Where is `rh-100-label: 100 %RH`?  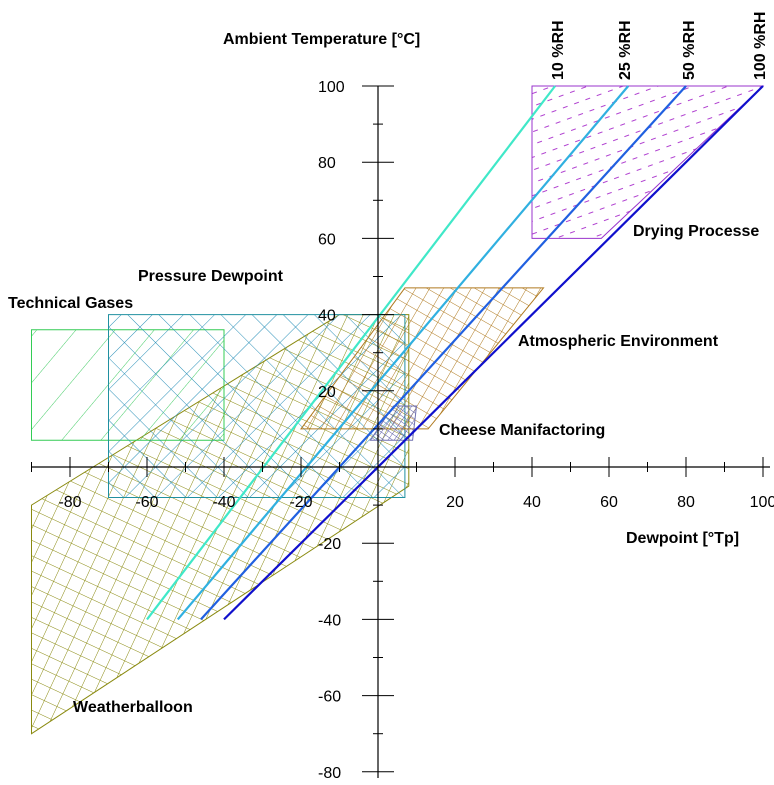
rh-100-label: 100 %RH is located at coordinates (760, 46).